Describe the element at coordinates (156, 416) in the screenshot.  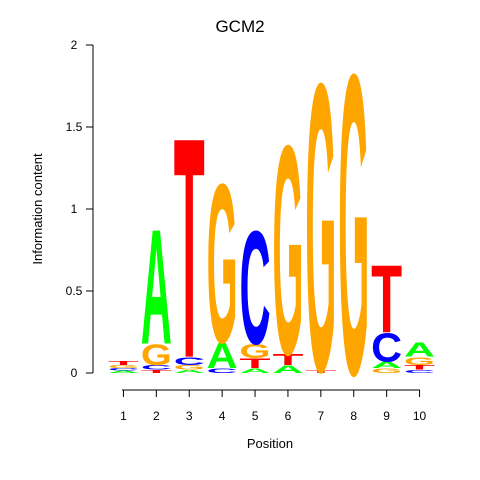
I see `x-tick-label: 2` at that location.